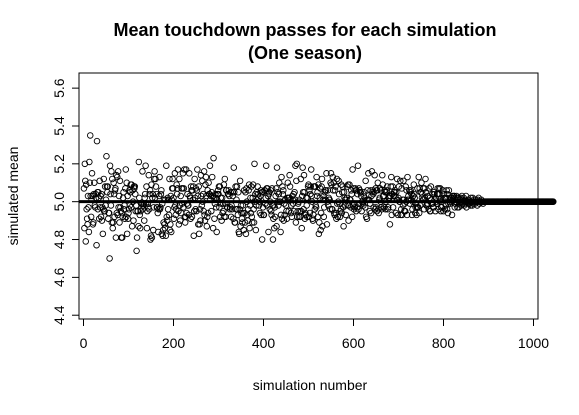  I want to click on y-axis: 4.4 4.6 4.8 5.0 5.2 5.4 5.6, so click(65, 201).